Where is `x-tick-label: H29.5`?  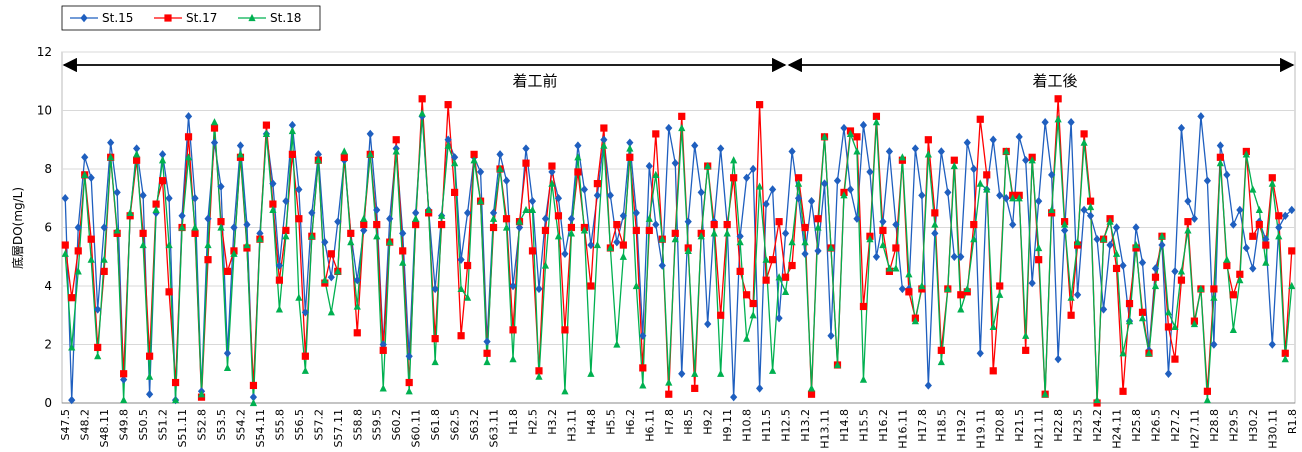
x-tick-label: H29.5 is located at coordinates (1233, 425).